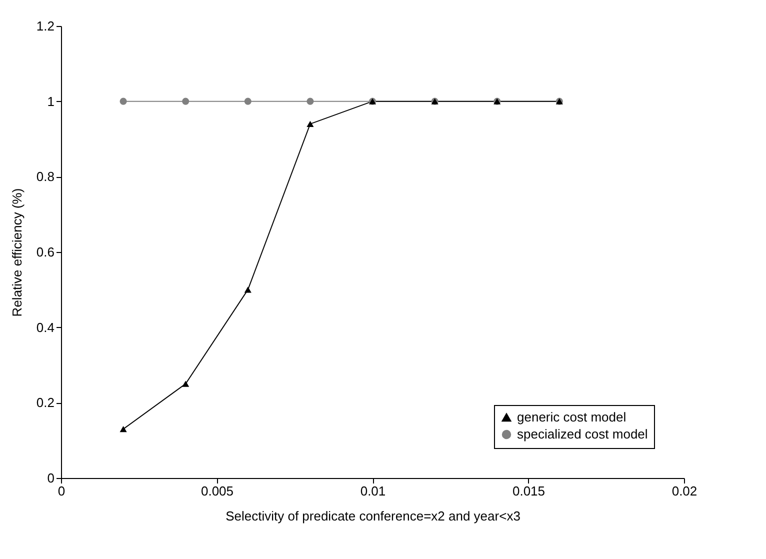 This screenshot has width=766, height=559. What do you see at coordinates (373, 516) in the screenshot?
I see `x-axis-title: Selectivity of predicate conference=x2 and year<x3` at bounding box center [373, 516].